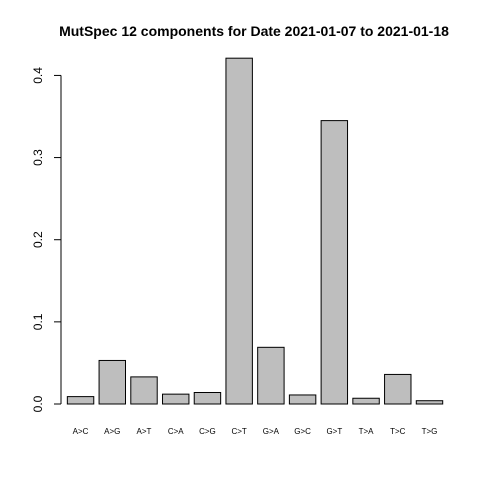  I want to click on x-tick-label: A>C, so click(81, 431).